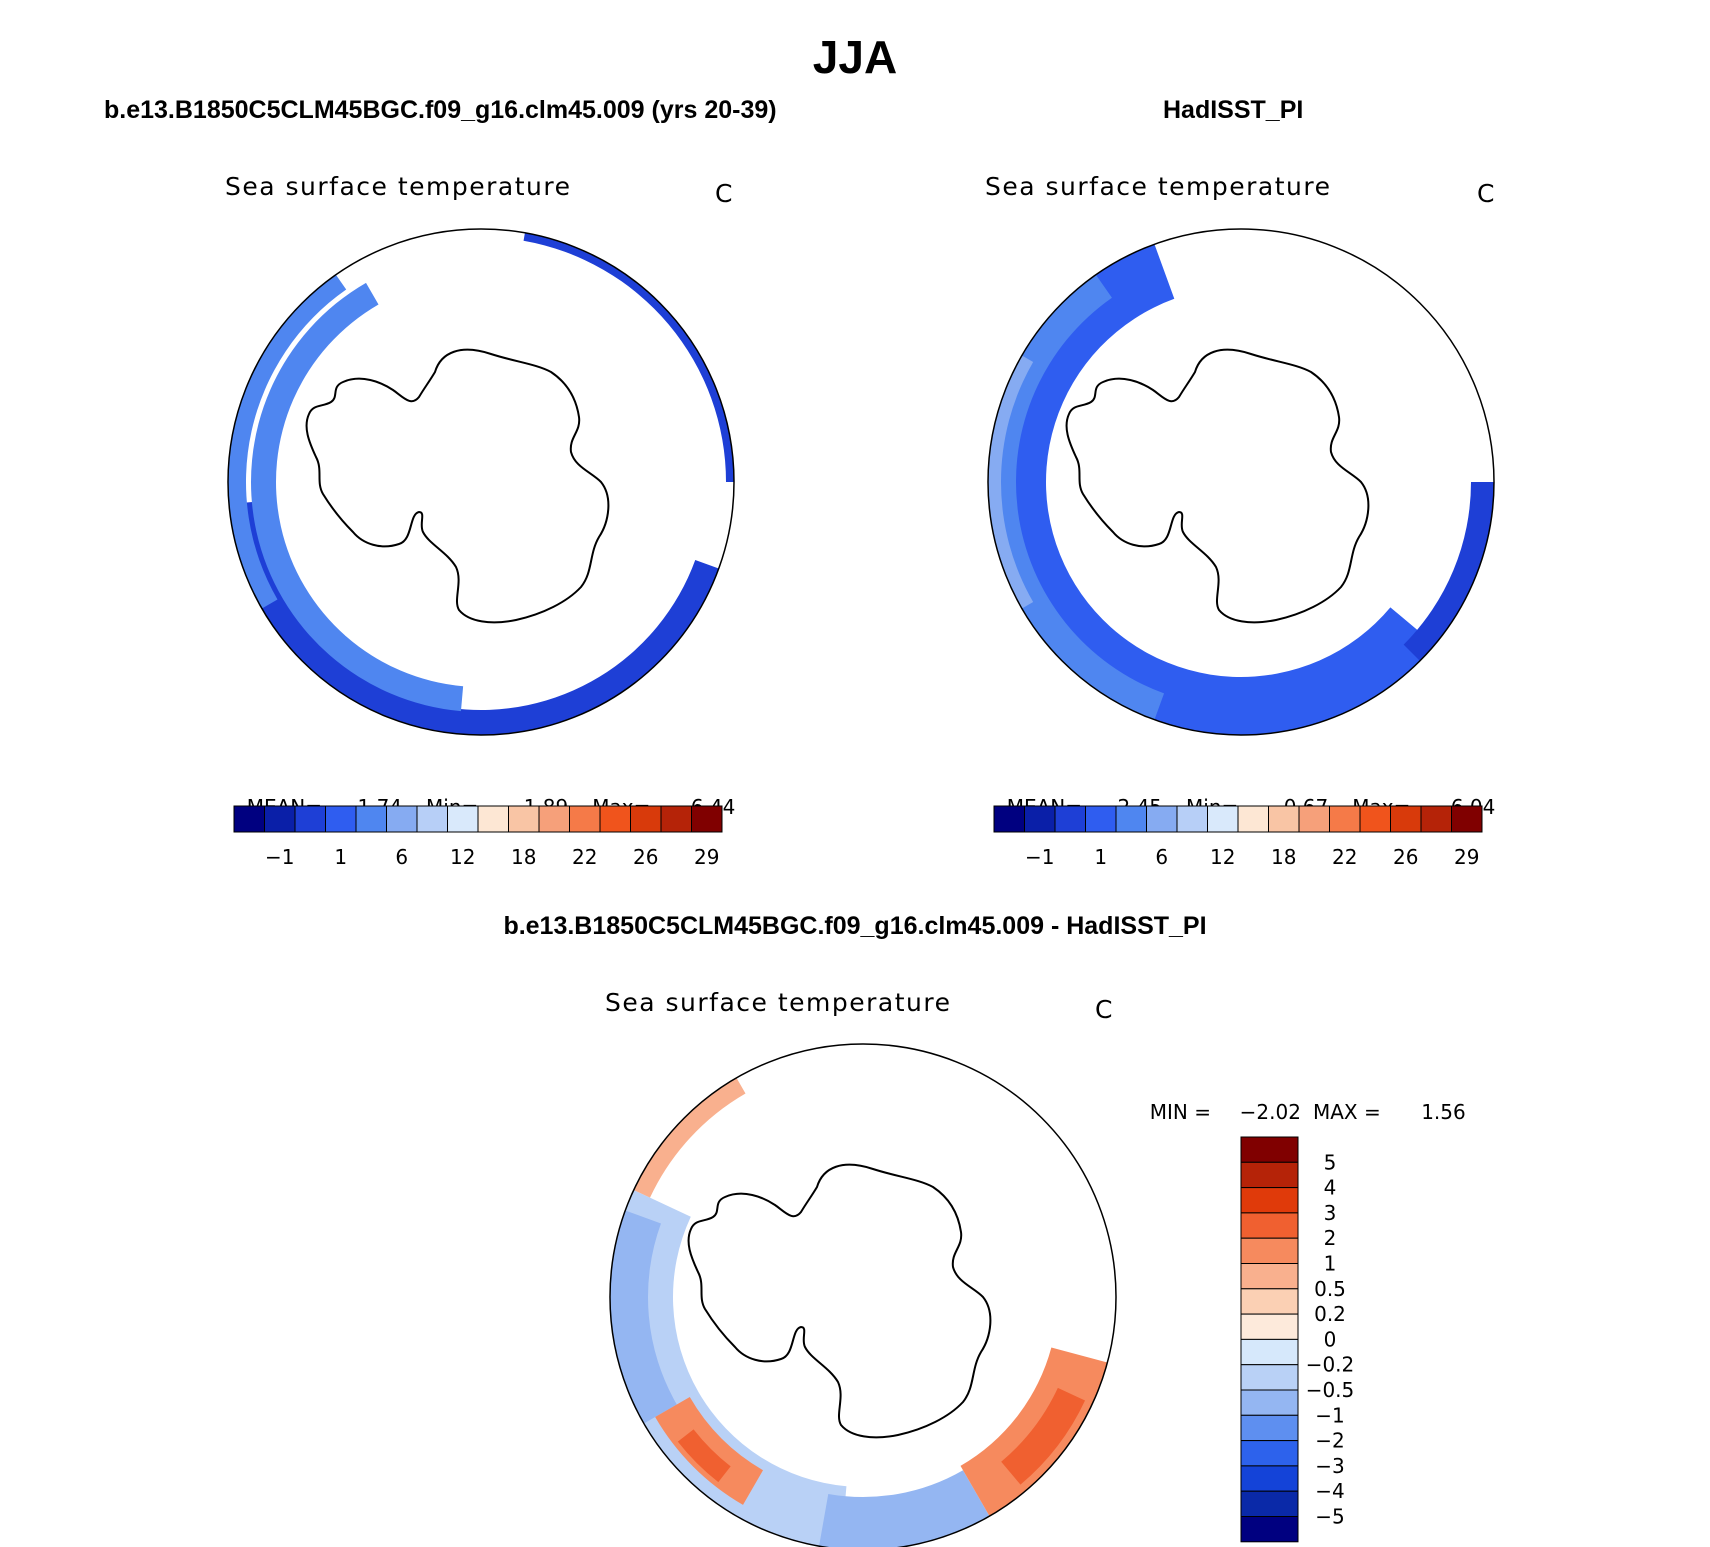 The image size is (1710, 1547). What do you see at coordinates (1270, 1112) in the screenshot?
I see `min-value: −2.02` at bounding box center [1270, 1112].